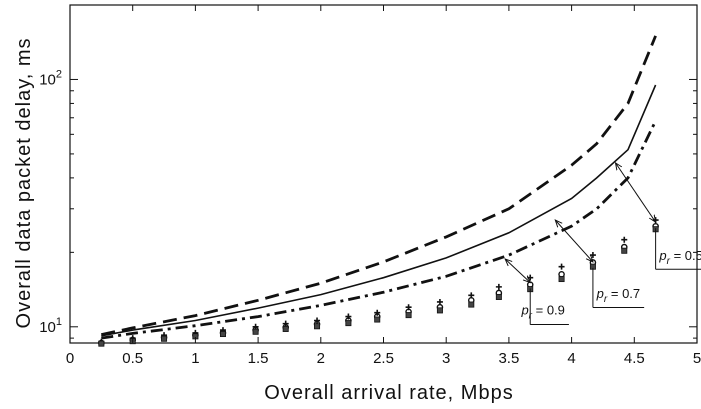 The image size is (701, 409). Describe the element at coordinates (542, 312) in the screenshot. I see `annotation-label: pr = 0.9` at that location.